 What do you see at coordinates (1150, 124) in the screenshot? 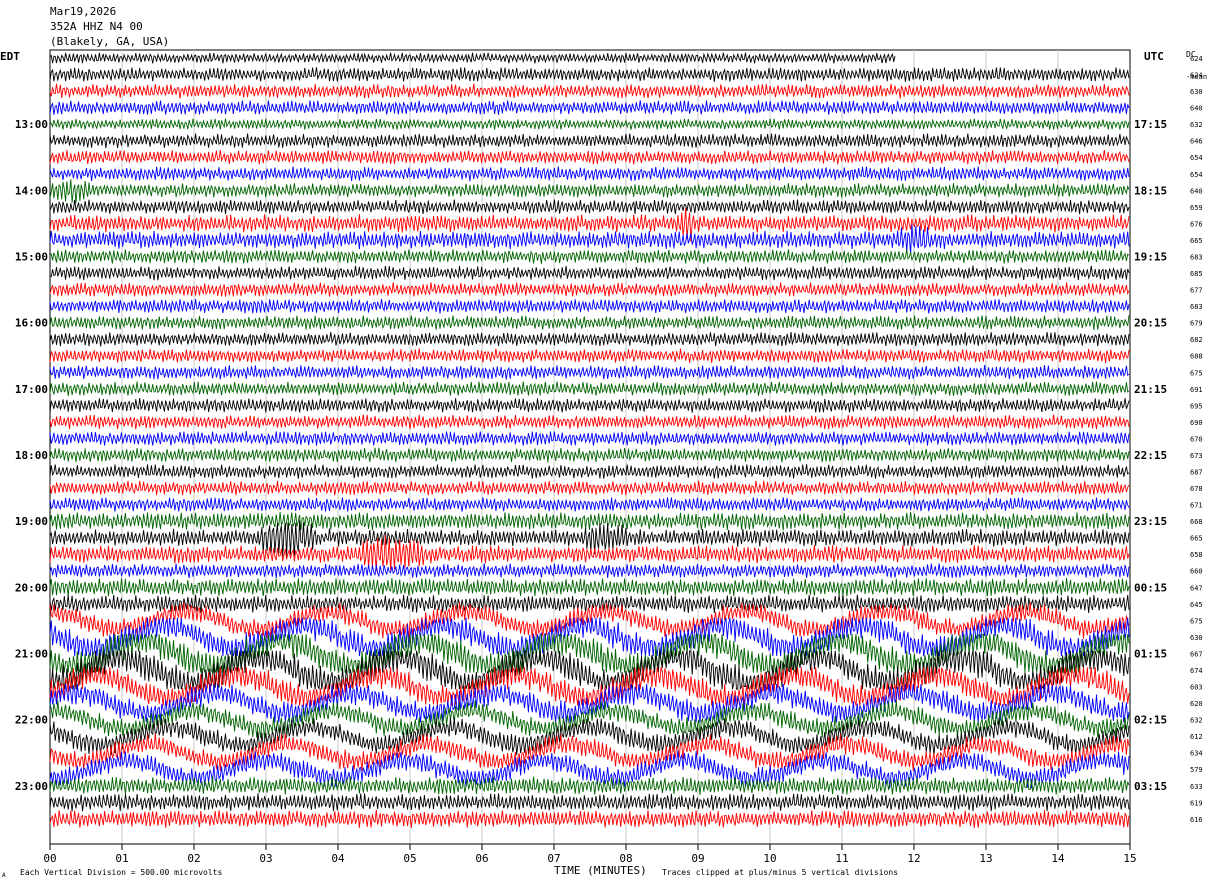
I see `right-time-label: 17:15` at bounding box center [1150, 124].